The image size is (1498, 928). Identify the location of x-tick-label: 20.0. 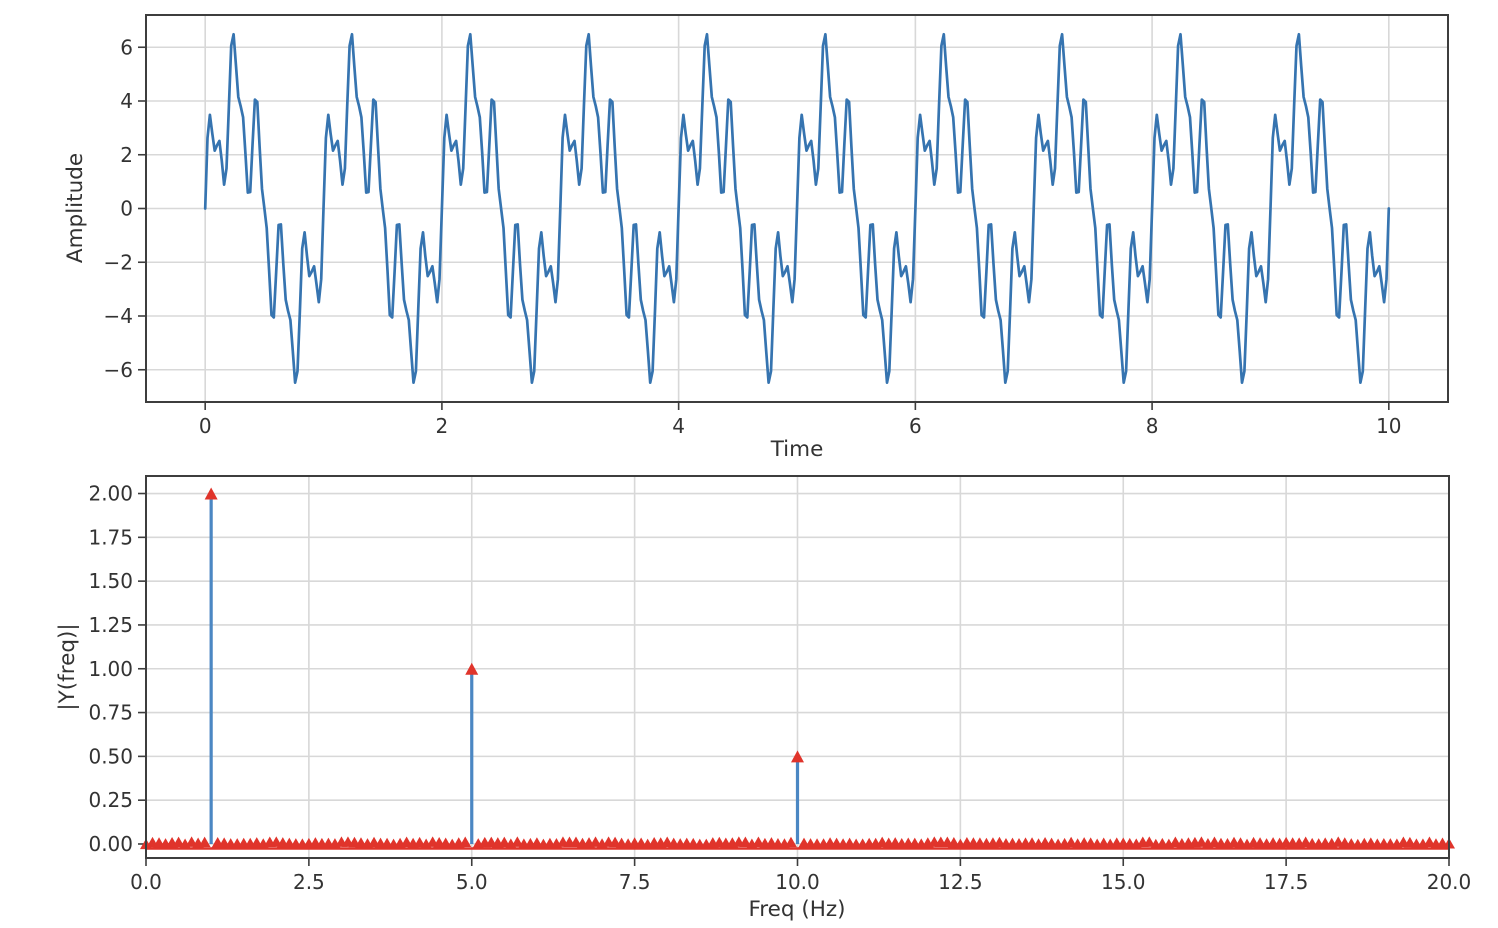
(1449, 882).